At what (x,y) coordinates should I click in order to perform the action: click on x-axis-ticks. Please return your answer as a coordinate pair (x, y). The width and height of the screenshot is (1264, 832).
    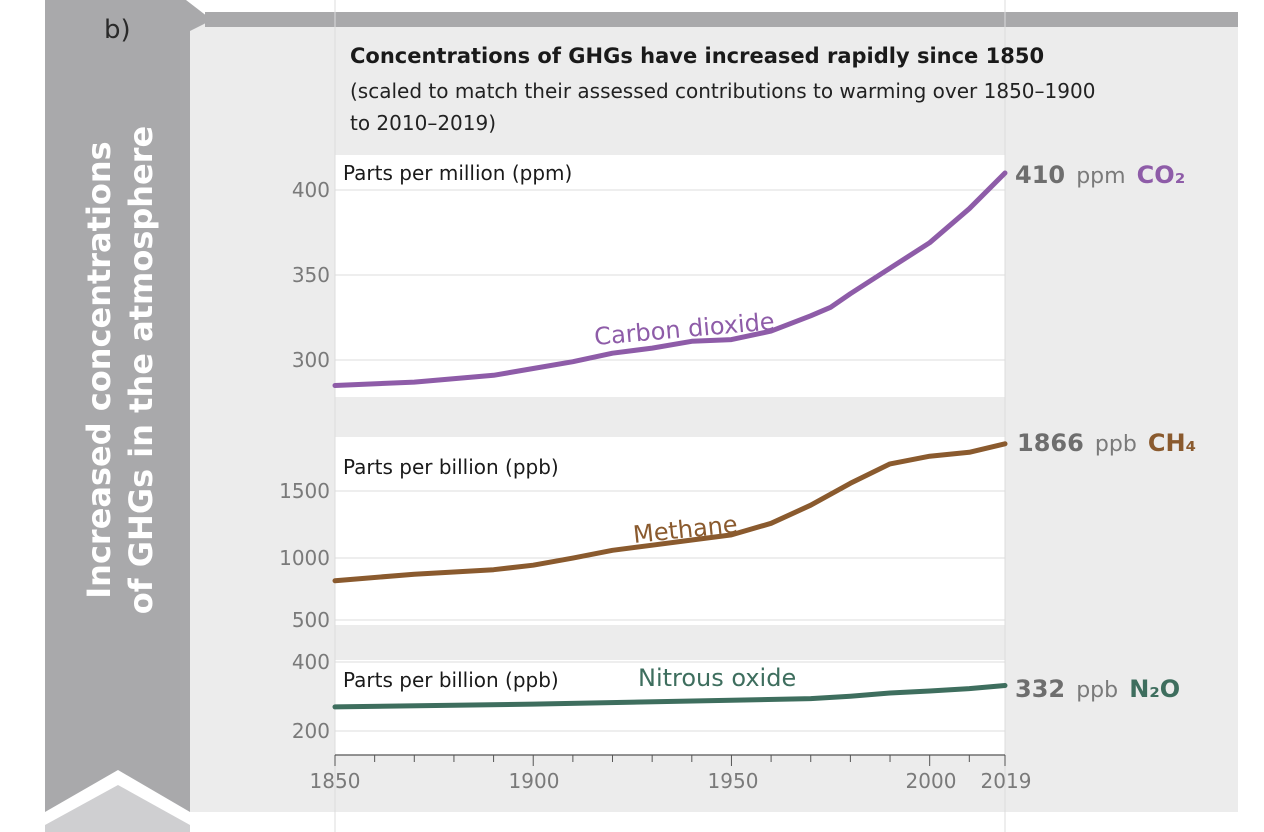
    Looking at the image, I should click on (670, 760).